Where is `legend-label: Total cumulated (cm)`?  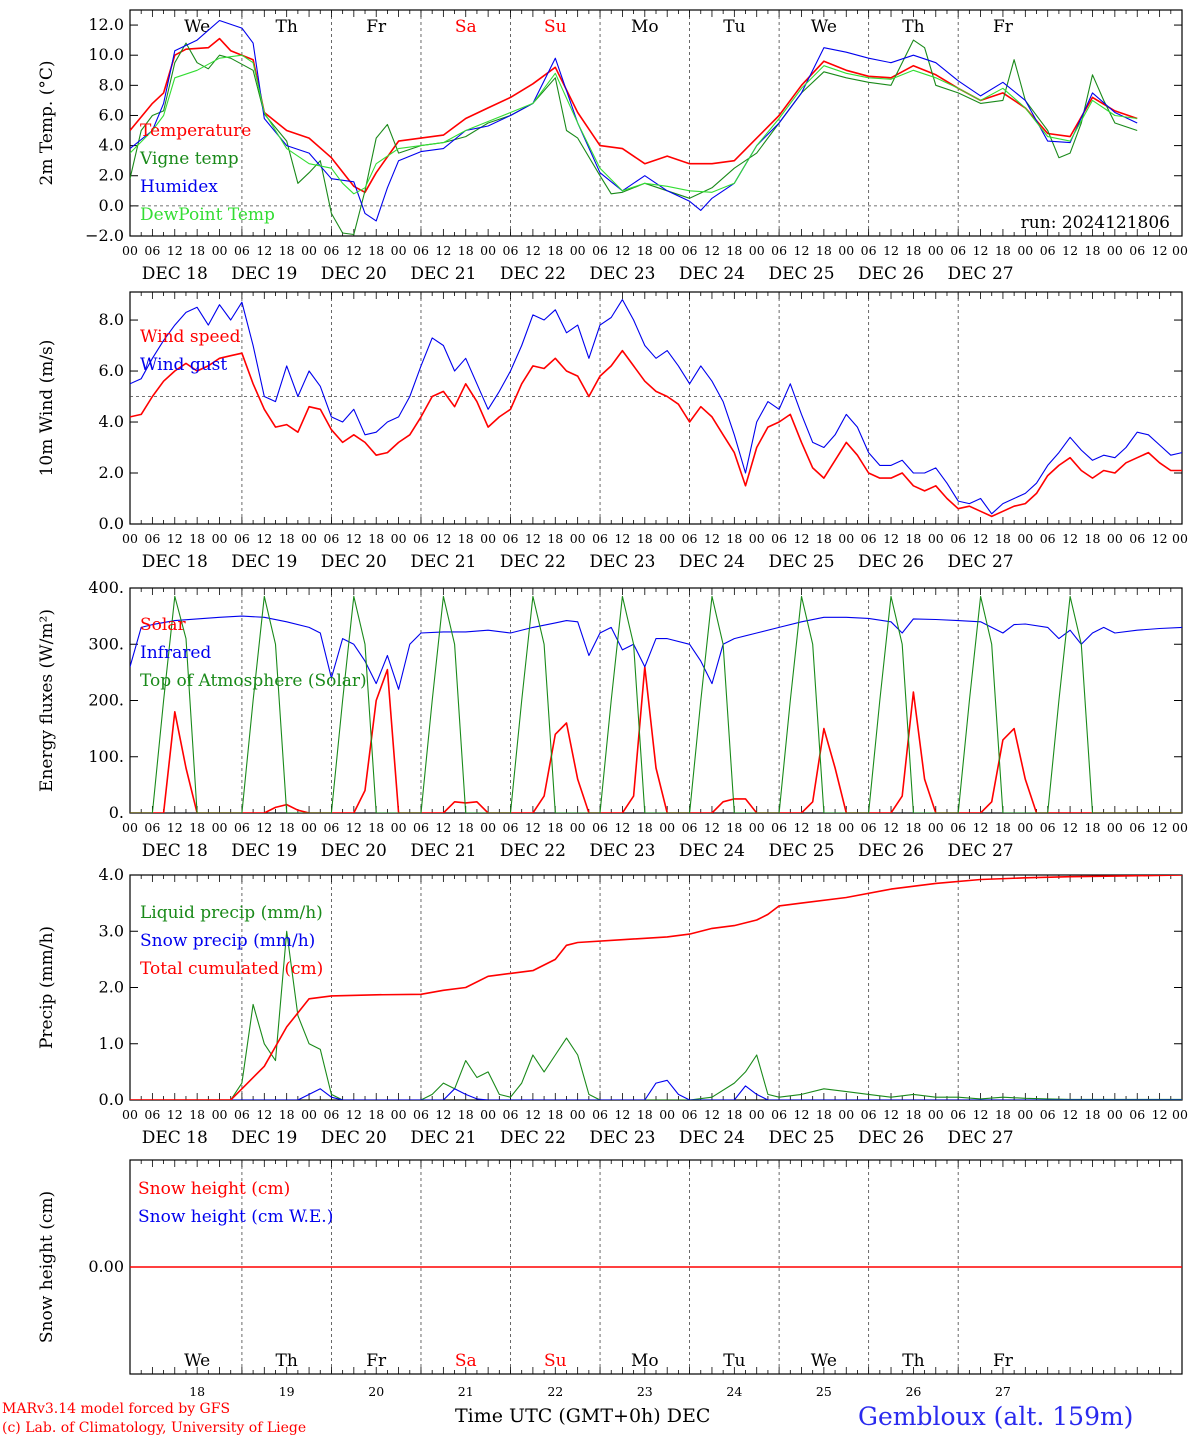 legend-label: Total cumulated (cm) is located at coordinates (231, 969).